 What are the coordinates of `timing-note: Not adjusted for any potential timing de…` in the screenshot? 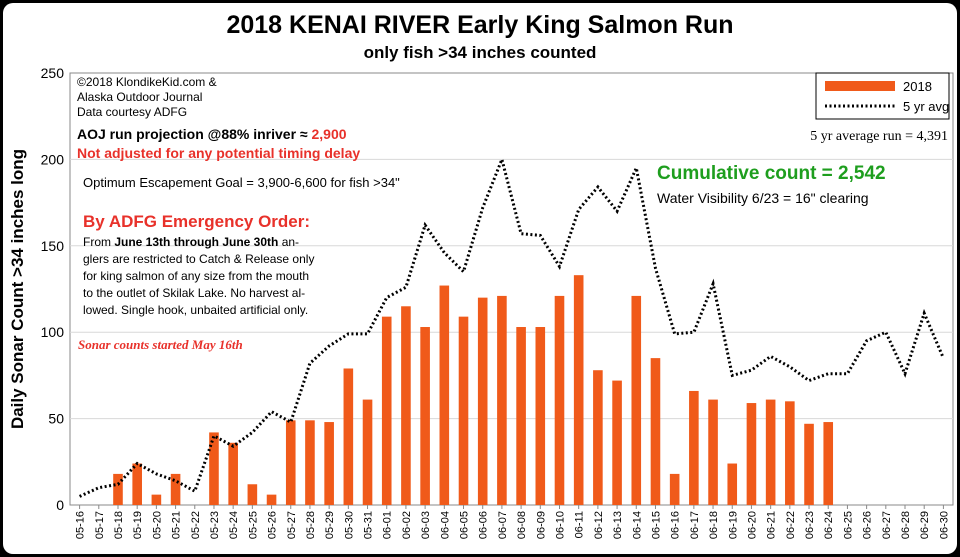 It's located at (218, 153).